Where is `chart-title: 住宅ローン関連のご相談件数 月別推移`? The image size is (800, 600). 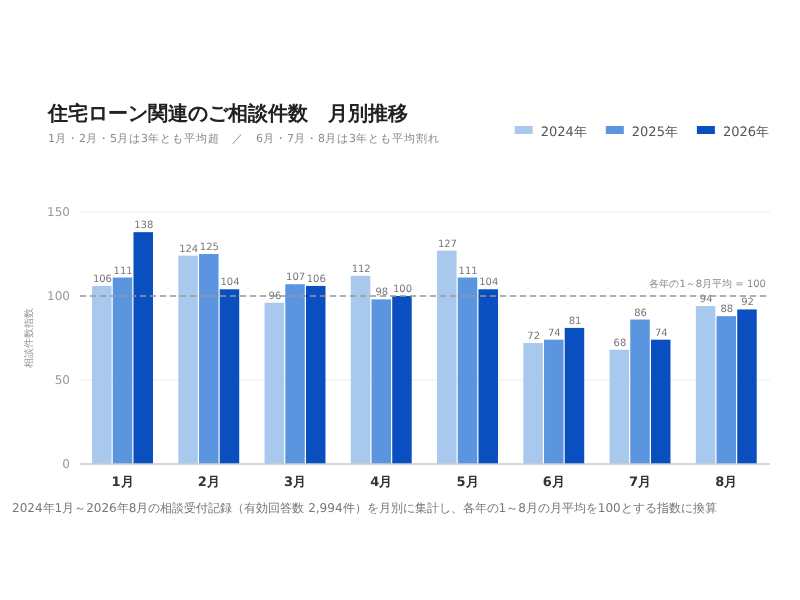
chart-title: 住宅ローン関連のご相談件数 月別推移 is located at coordinates (227, 114).